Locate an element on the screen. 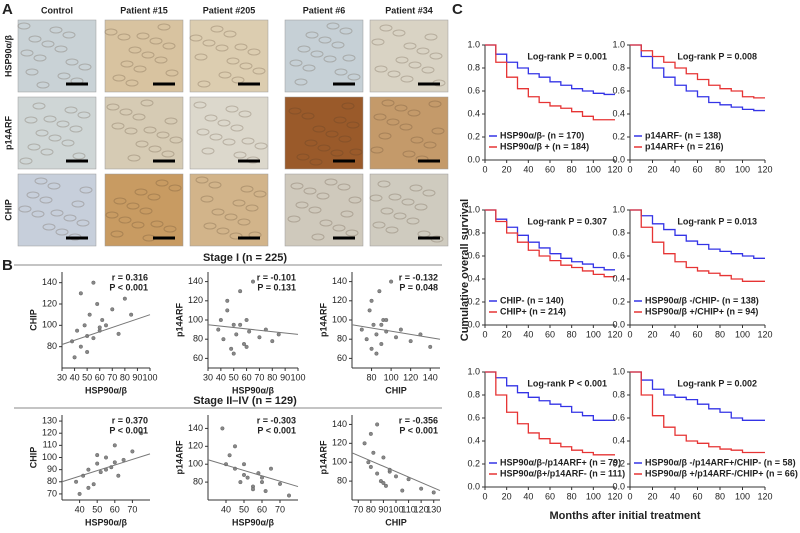 This screenshot has width=800, height=533. logrank-annotation: Log-rank P = 0.008 is located at coordinates (717, 56).